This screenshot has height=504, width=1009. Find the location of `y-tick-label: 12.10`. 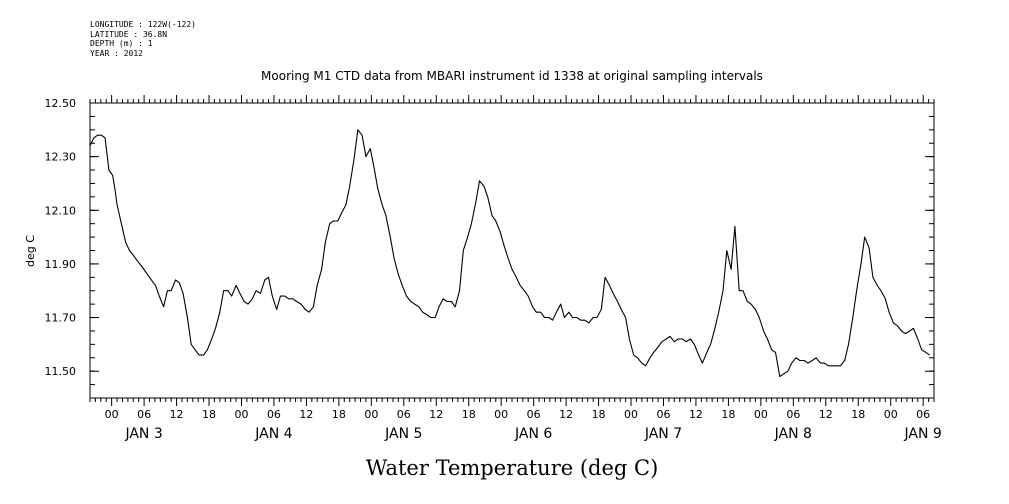

y-tick-label: 12.10 is located at coordinates (61, 210).